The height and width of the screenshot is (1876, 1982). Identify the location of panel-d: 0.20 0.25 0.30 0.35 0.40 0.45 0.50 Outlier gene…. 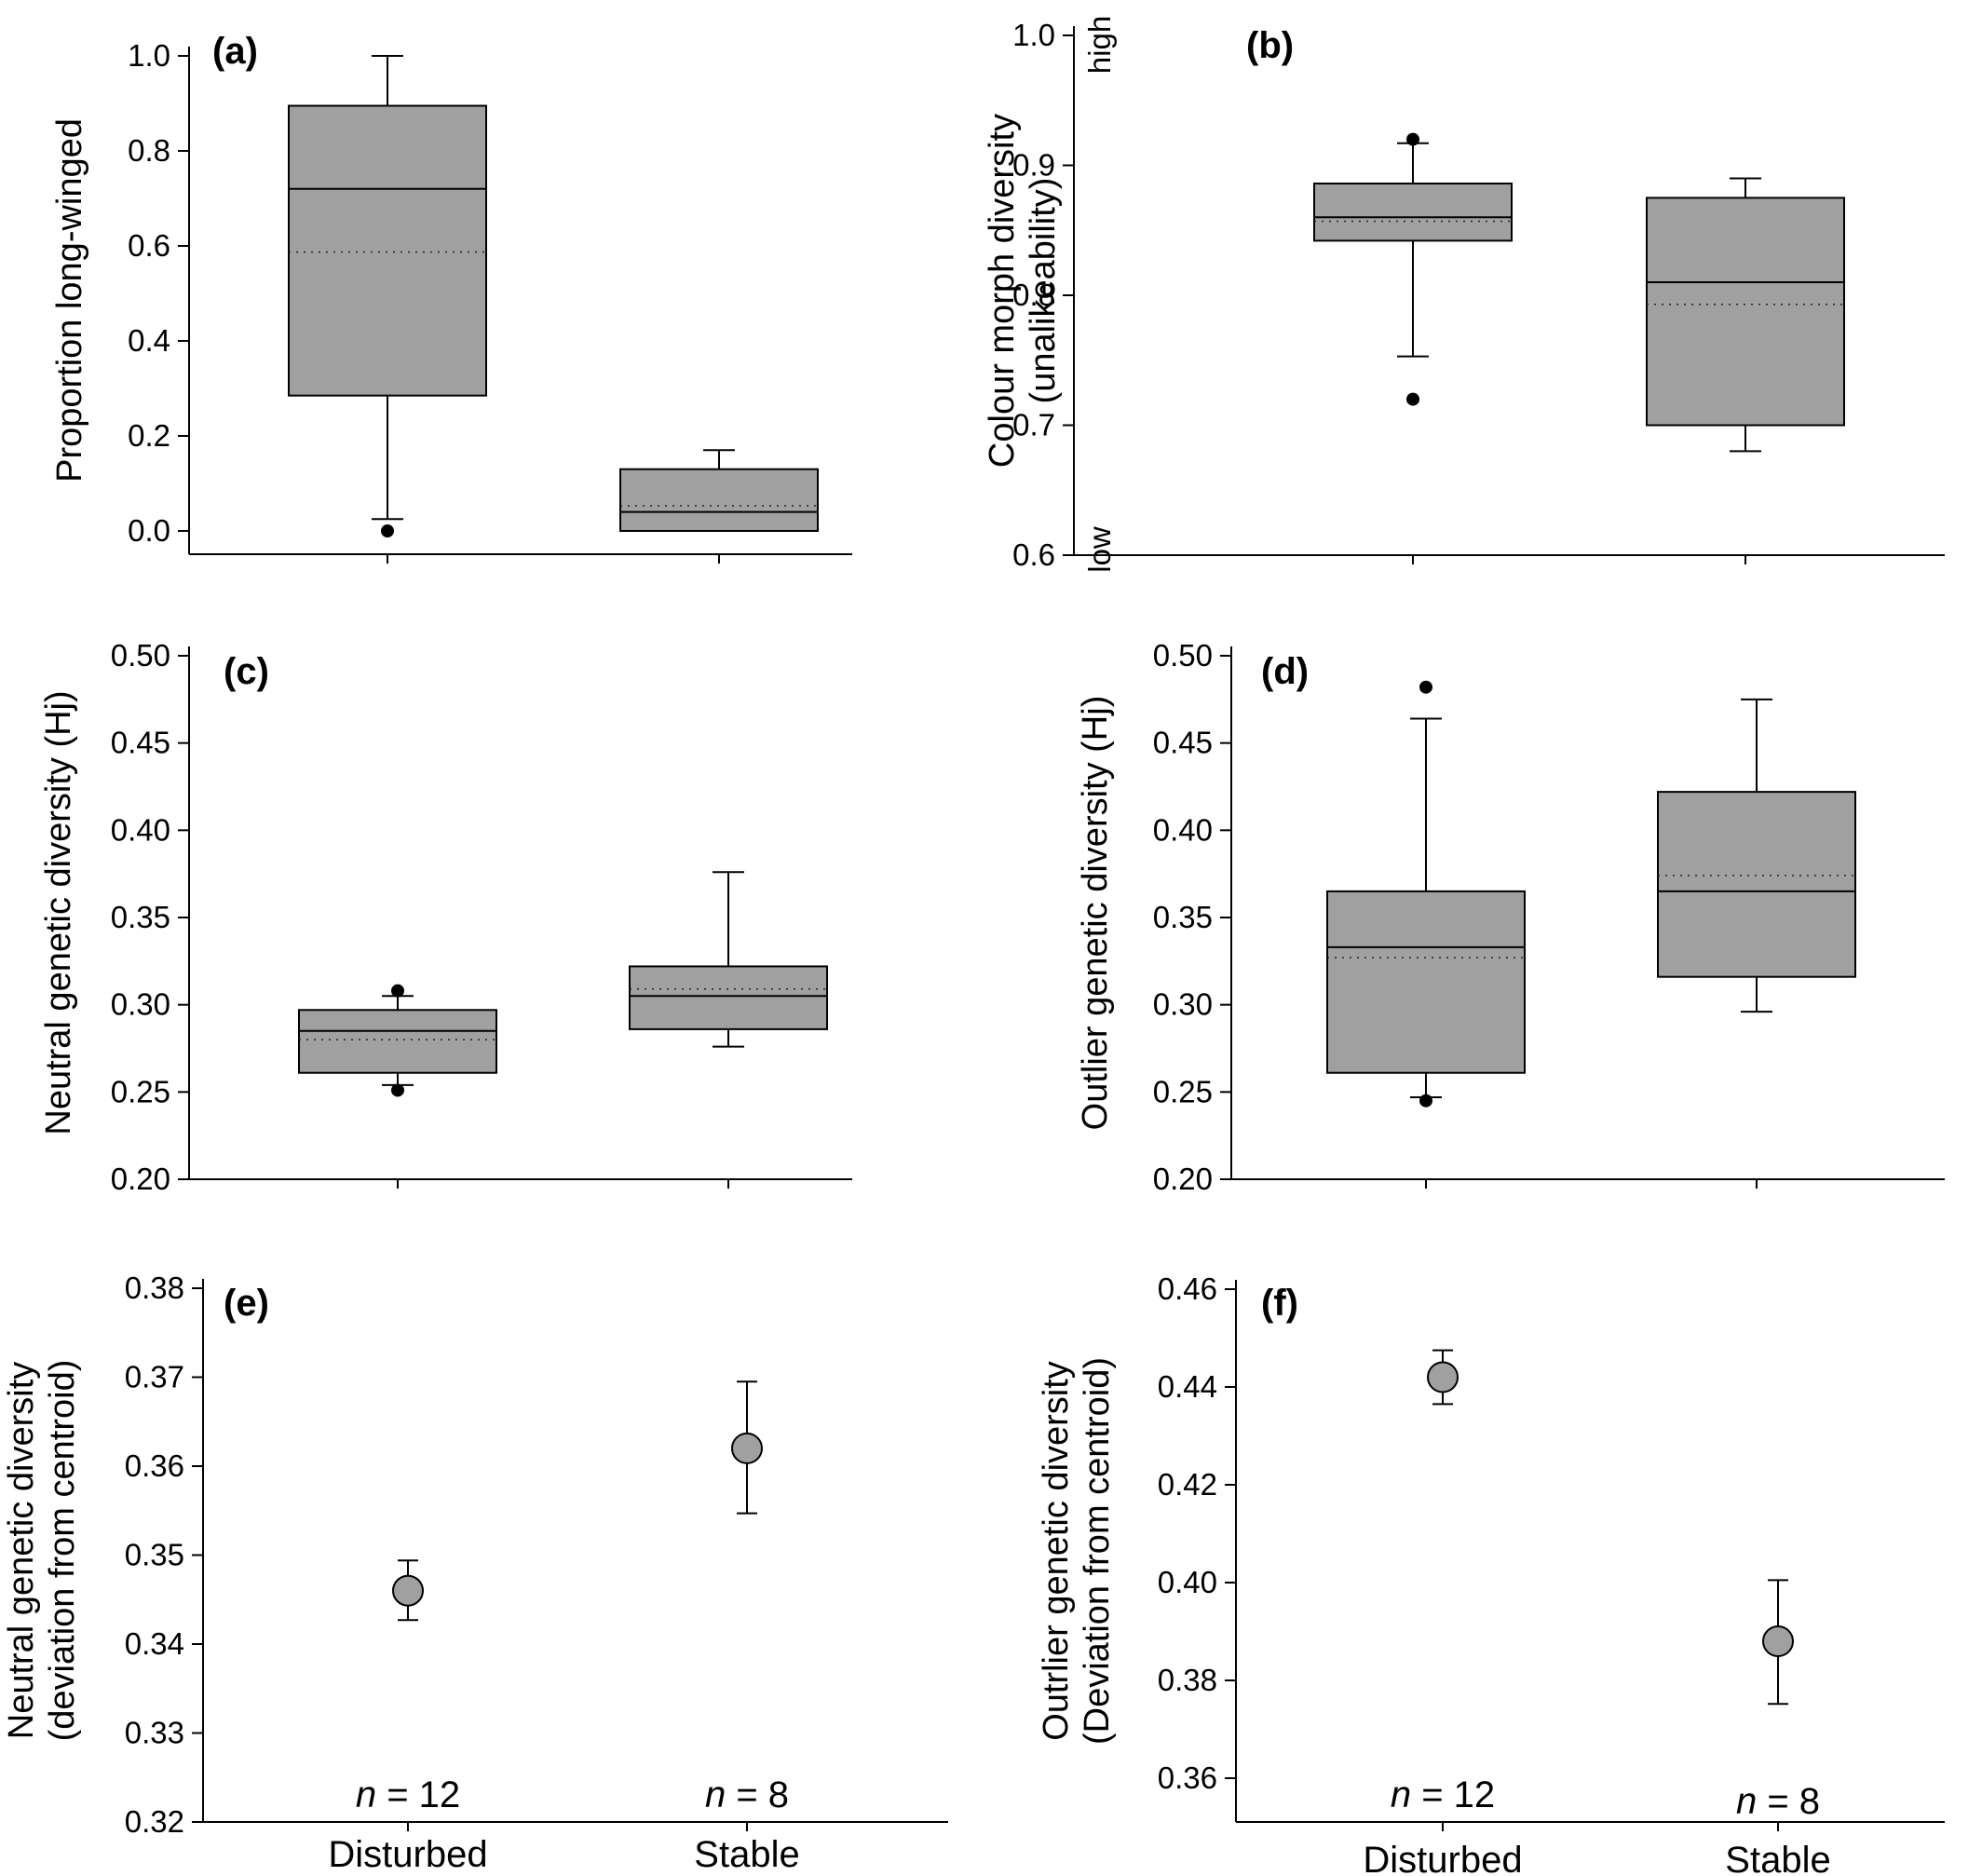
(1511, 917).